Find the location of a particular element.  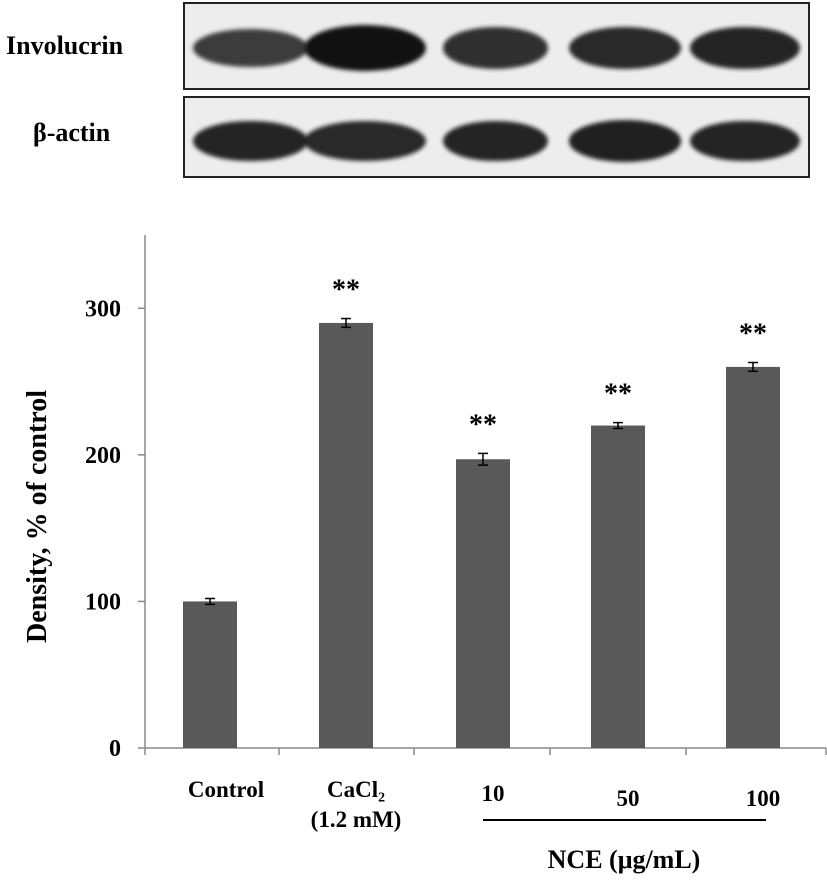

group-label: NCE (μg/mL) is located at coordinates (624, 859).